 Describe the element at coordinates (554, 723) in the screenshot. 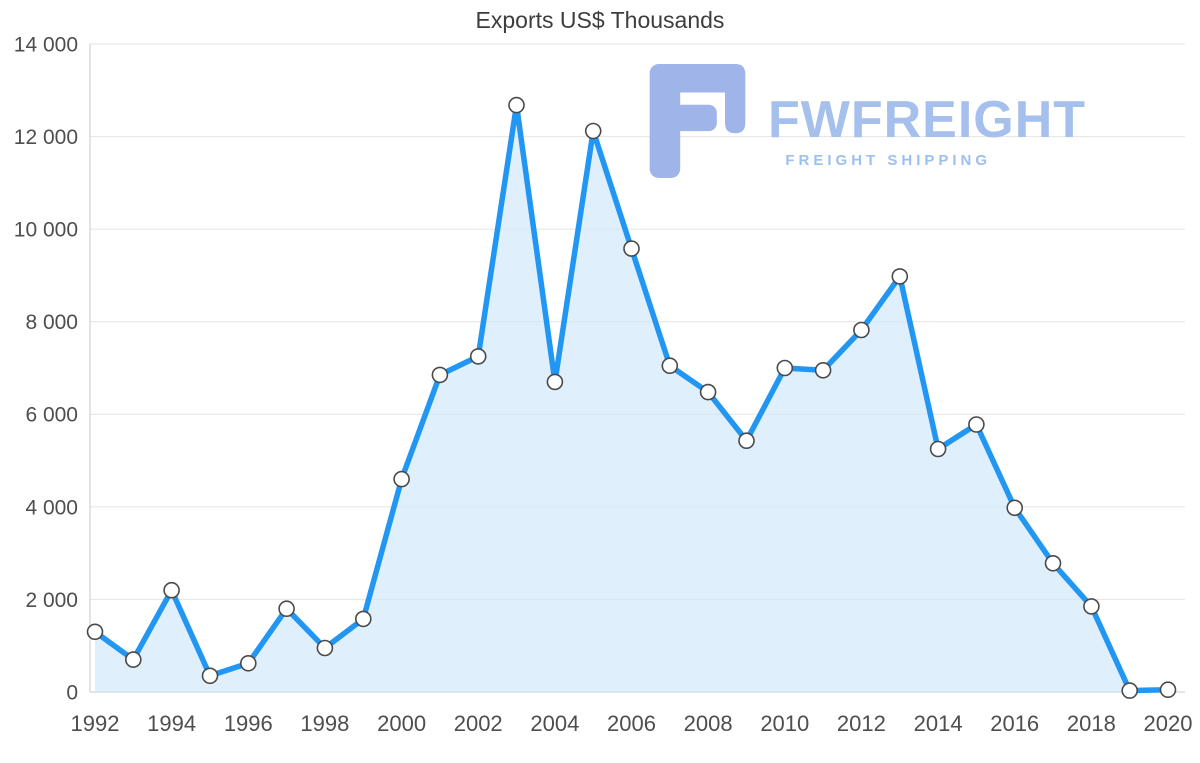

I see `x-tick-label: 2004` at that location.